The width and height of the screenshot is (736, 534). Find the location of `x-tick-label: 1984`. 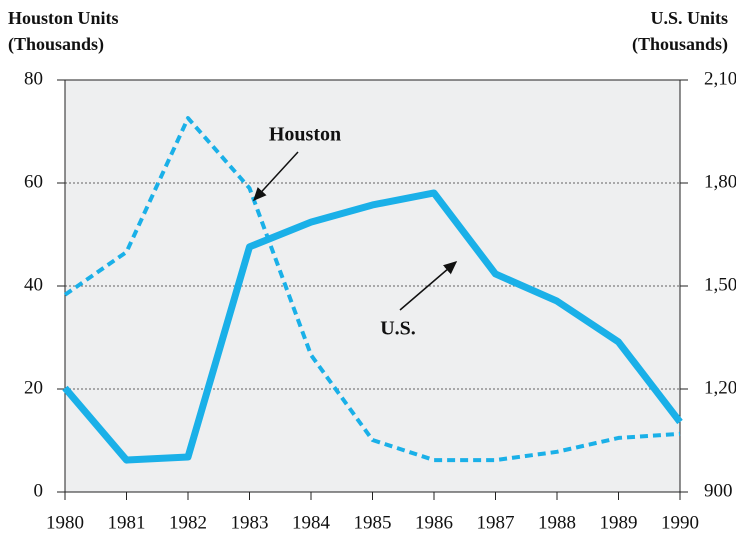

x-tick-label: 1984 is located at coordinates (311, 522).